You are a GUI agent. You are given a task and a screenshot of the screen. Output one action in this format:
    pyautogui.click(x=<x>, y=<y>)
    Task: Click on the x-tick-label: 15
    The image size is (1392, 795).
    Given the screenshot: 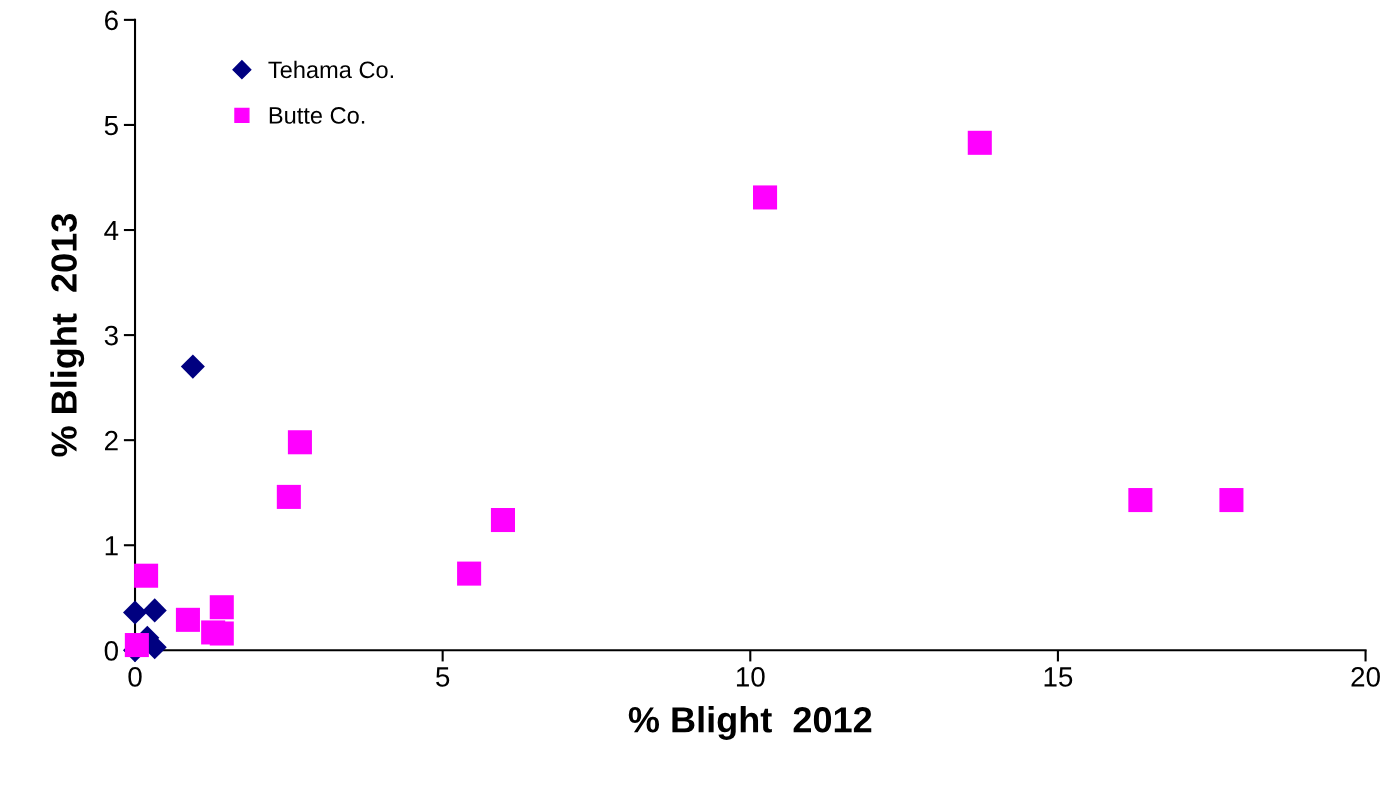 What is the action you would take?
    pyautogui.click(x=1058, y=677)
    